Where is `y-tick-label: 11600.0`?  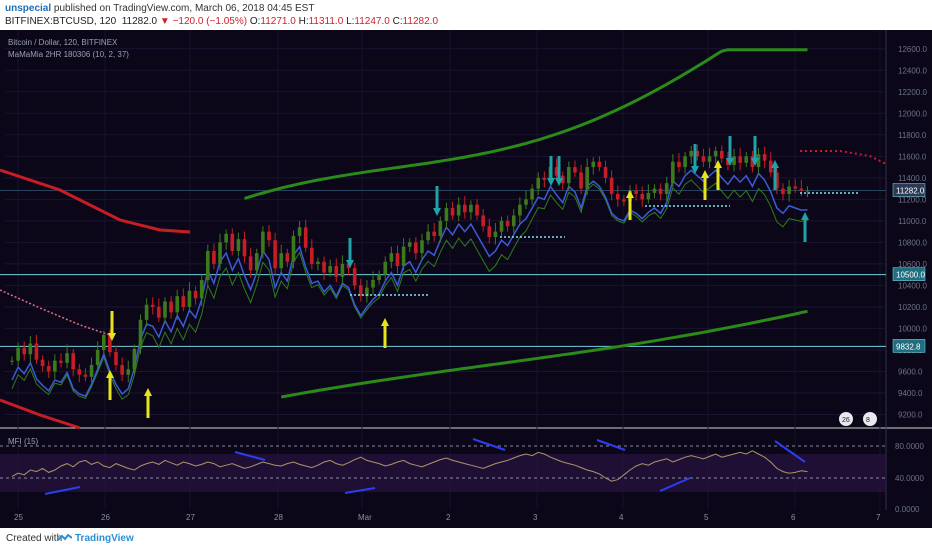 y-tick-label: 11600.0 is located at coordinates (912, 156).